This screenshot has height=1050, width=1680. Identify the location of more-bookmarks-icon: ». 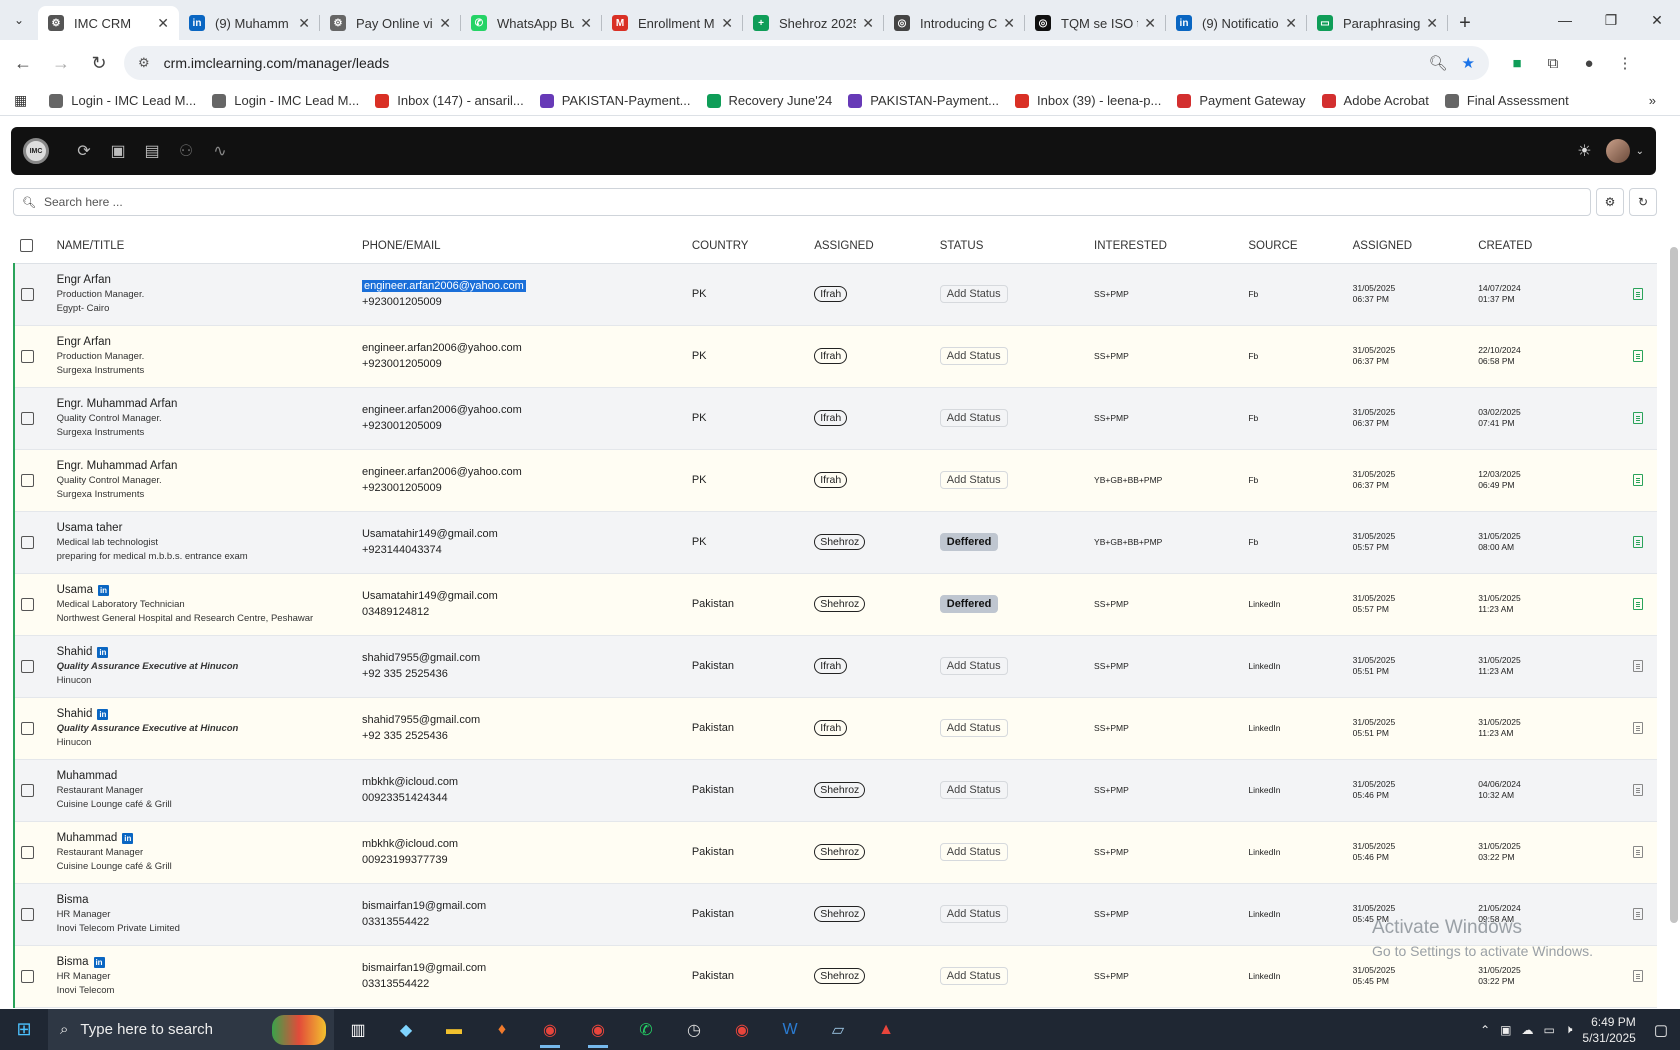
(1652, 100).